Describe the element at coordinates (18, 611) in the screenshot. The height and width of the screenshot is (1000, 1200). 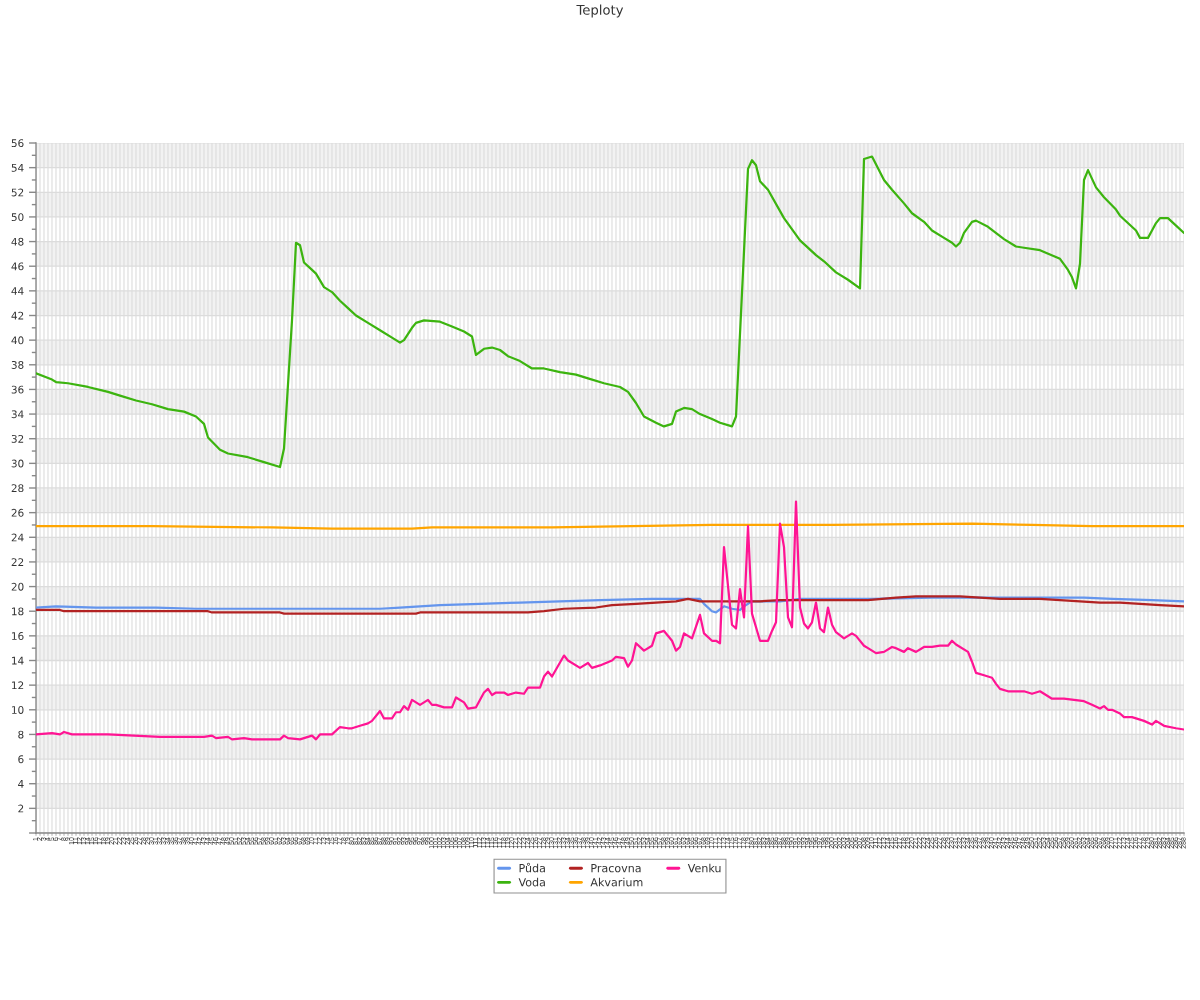
I see `y-tick-label: 18` at that location.